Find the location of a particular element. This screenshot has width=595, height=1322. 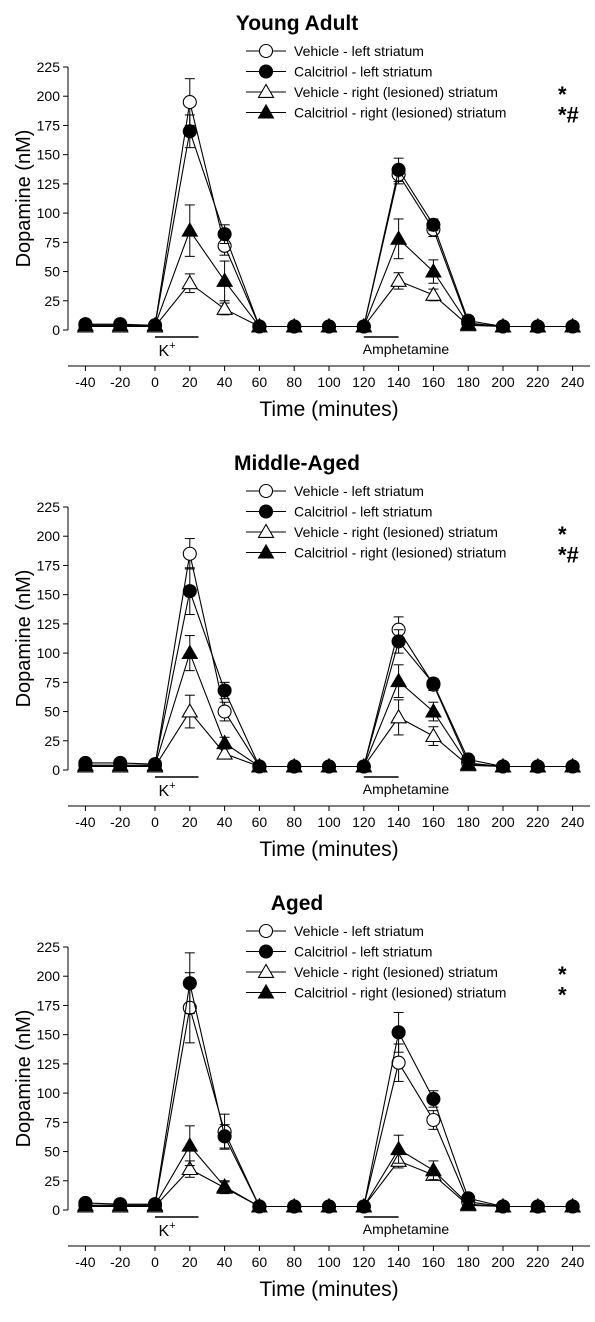

legend-label: Vehicle - left striatum is located at coordinates (359, 51).